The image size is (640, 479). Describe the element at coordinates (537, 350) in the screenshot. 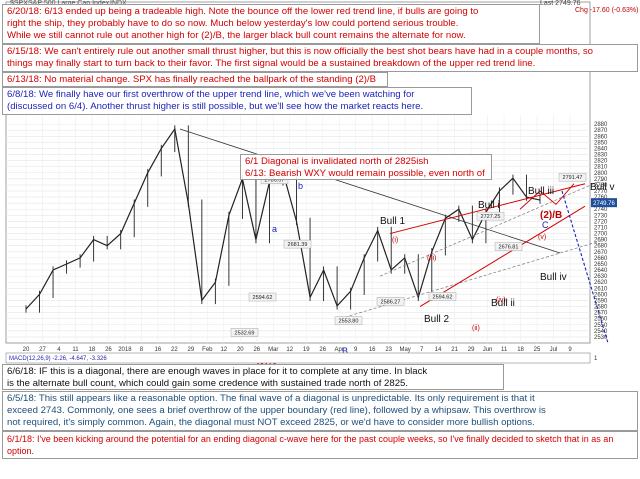

I see `date-tick-label: 25` at that location.